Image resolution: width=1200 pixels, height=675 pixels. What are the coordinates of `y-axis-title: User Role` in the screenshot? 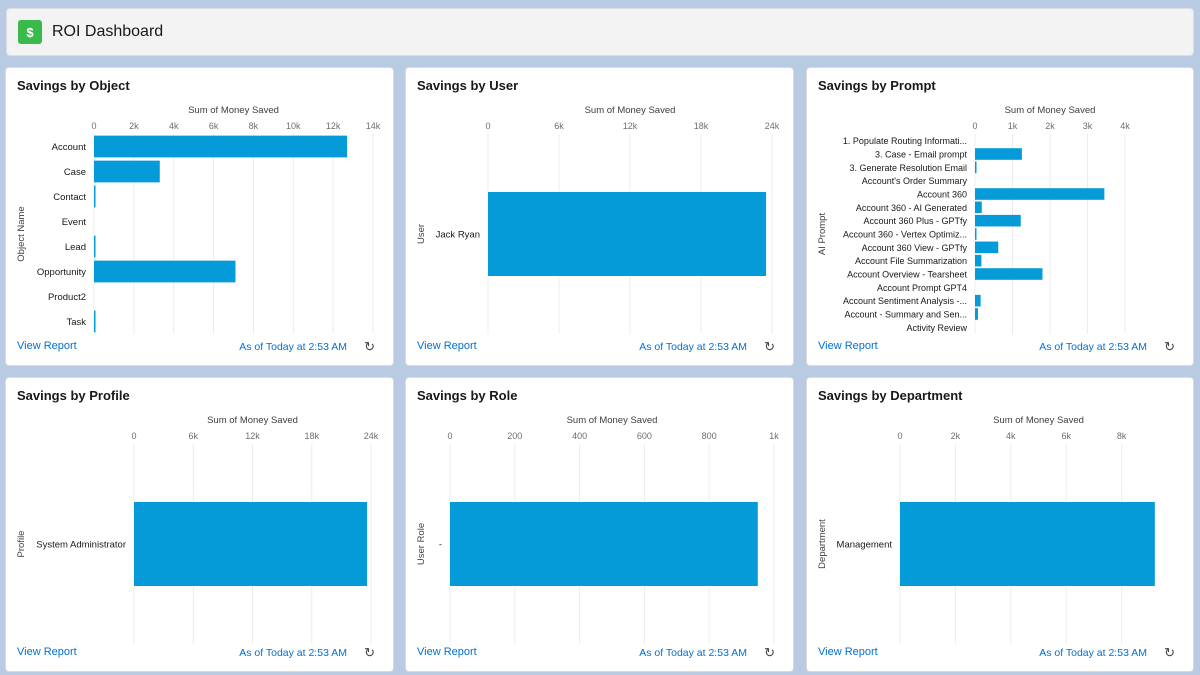 It's located at (421, 544).